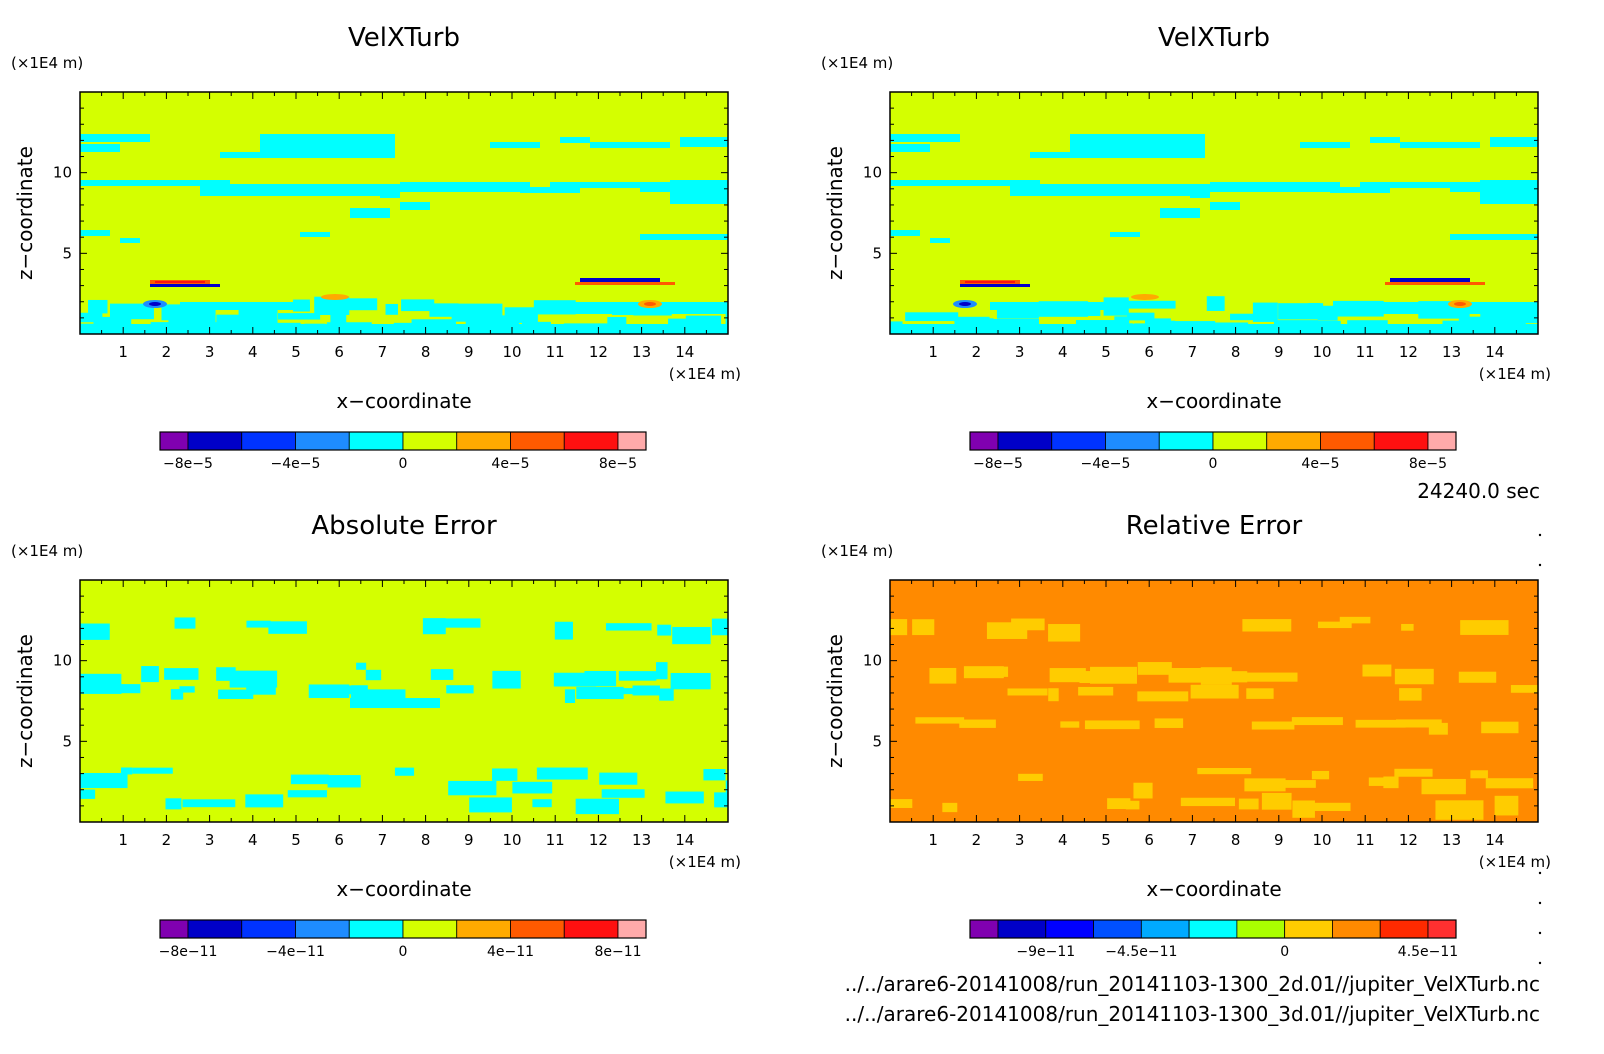 Image resolution: width=1604 pixels, height=1054 pixels. Describe the element at coordinates (296, 840) in the screenshot. I see `x-tick-label: 5` at that location.